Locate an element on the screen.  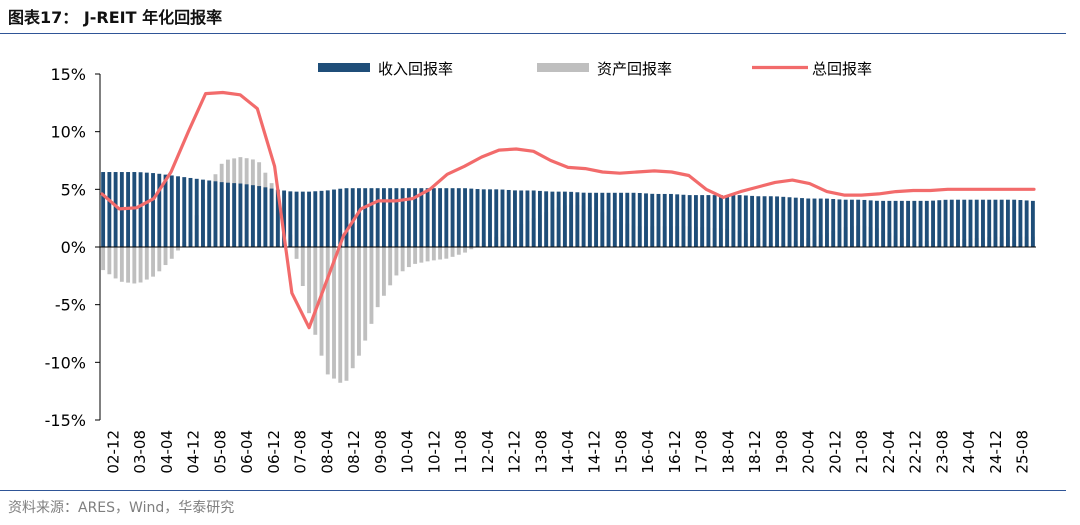
x-tick-label: 09-08 is located at coordinates (381, 452).